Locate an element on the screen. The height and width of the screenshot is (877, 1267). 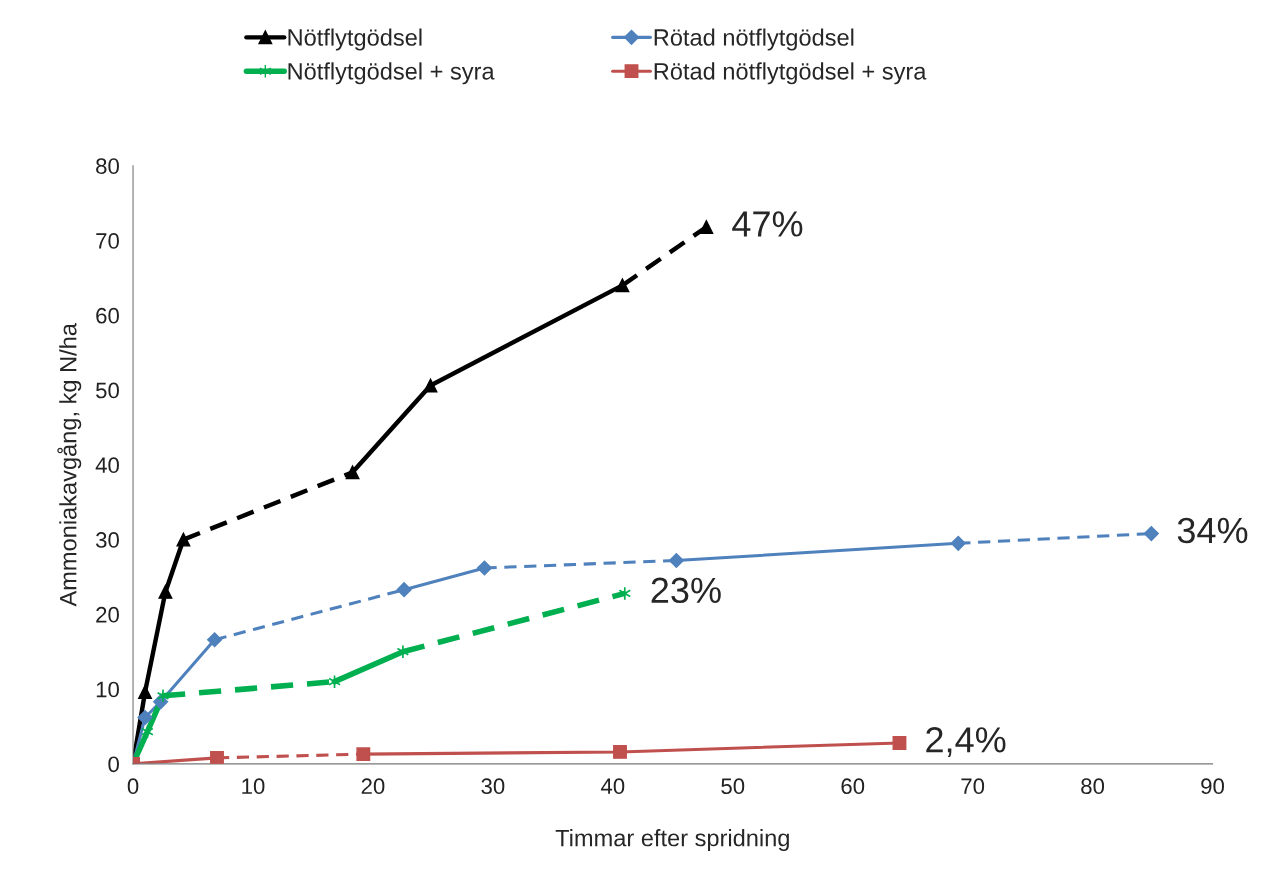
legend-label: Rötad nötflytgödsel + syra is located at coordinates (790, 73).